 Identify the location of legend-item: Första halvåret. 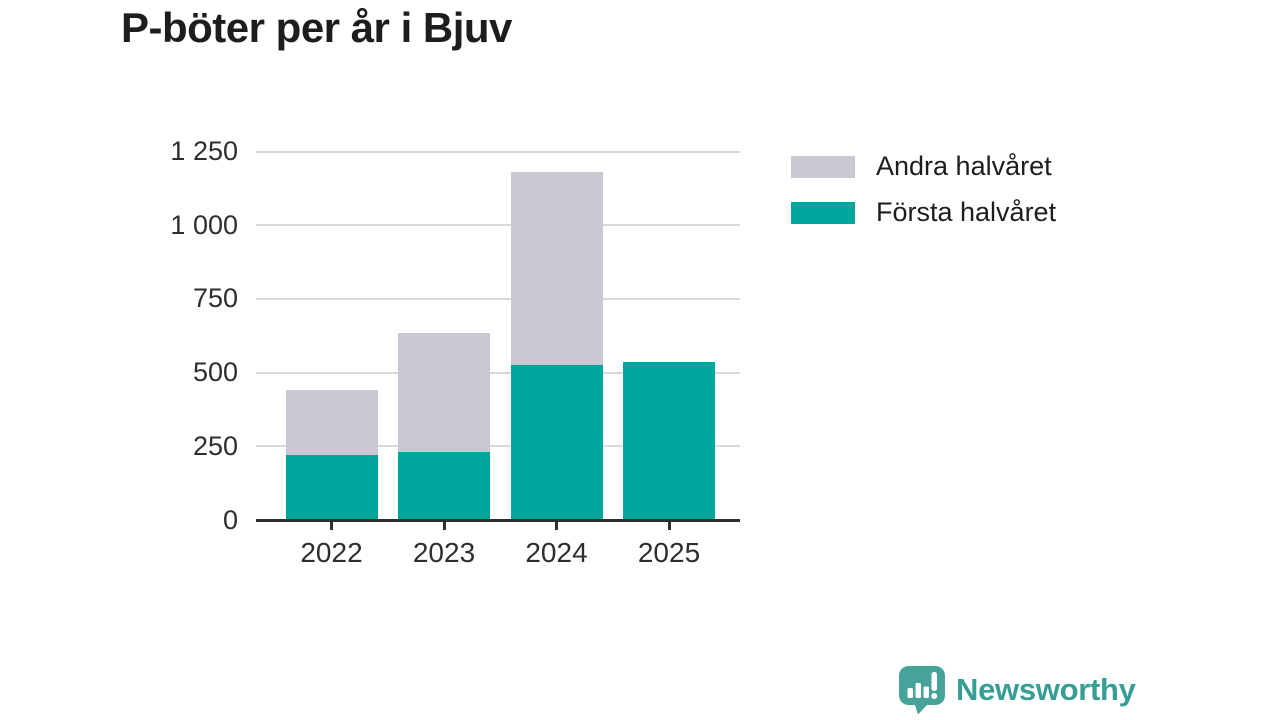
(923, 212).